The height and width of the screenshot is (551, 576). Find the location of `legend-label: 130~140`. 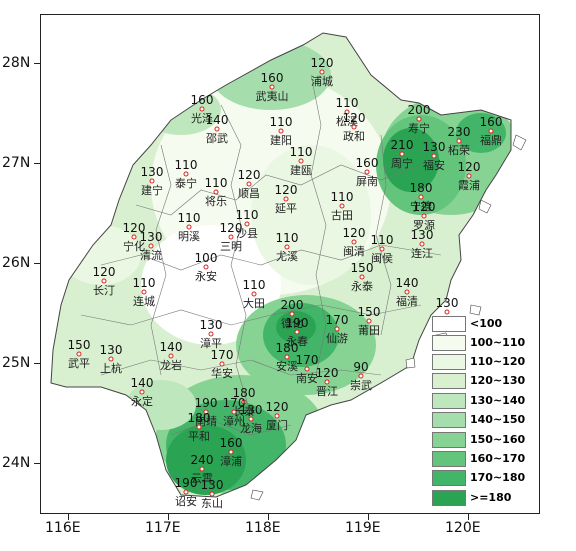

legend-label: 130~140 is located at coordinates (498, 400).